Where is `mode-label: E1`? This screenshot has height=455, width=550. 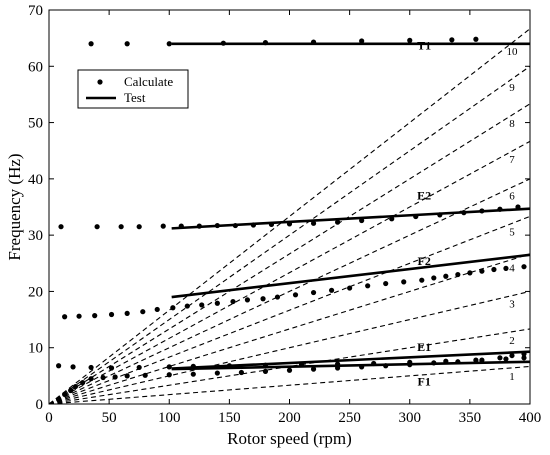 mode-label: E1 is located at coordinates (424, 347).